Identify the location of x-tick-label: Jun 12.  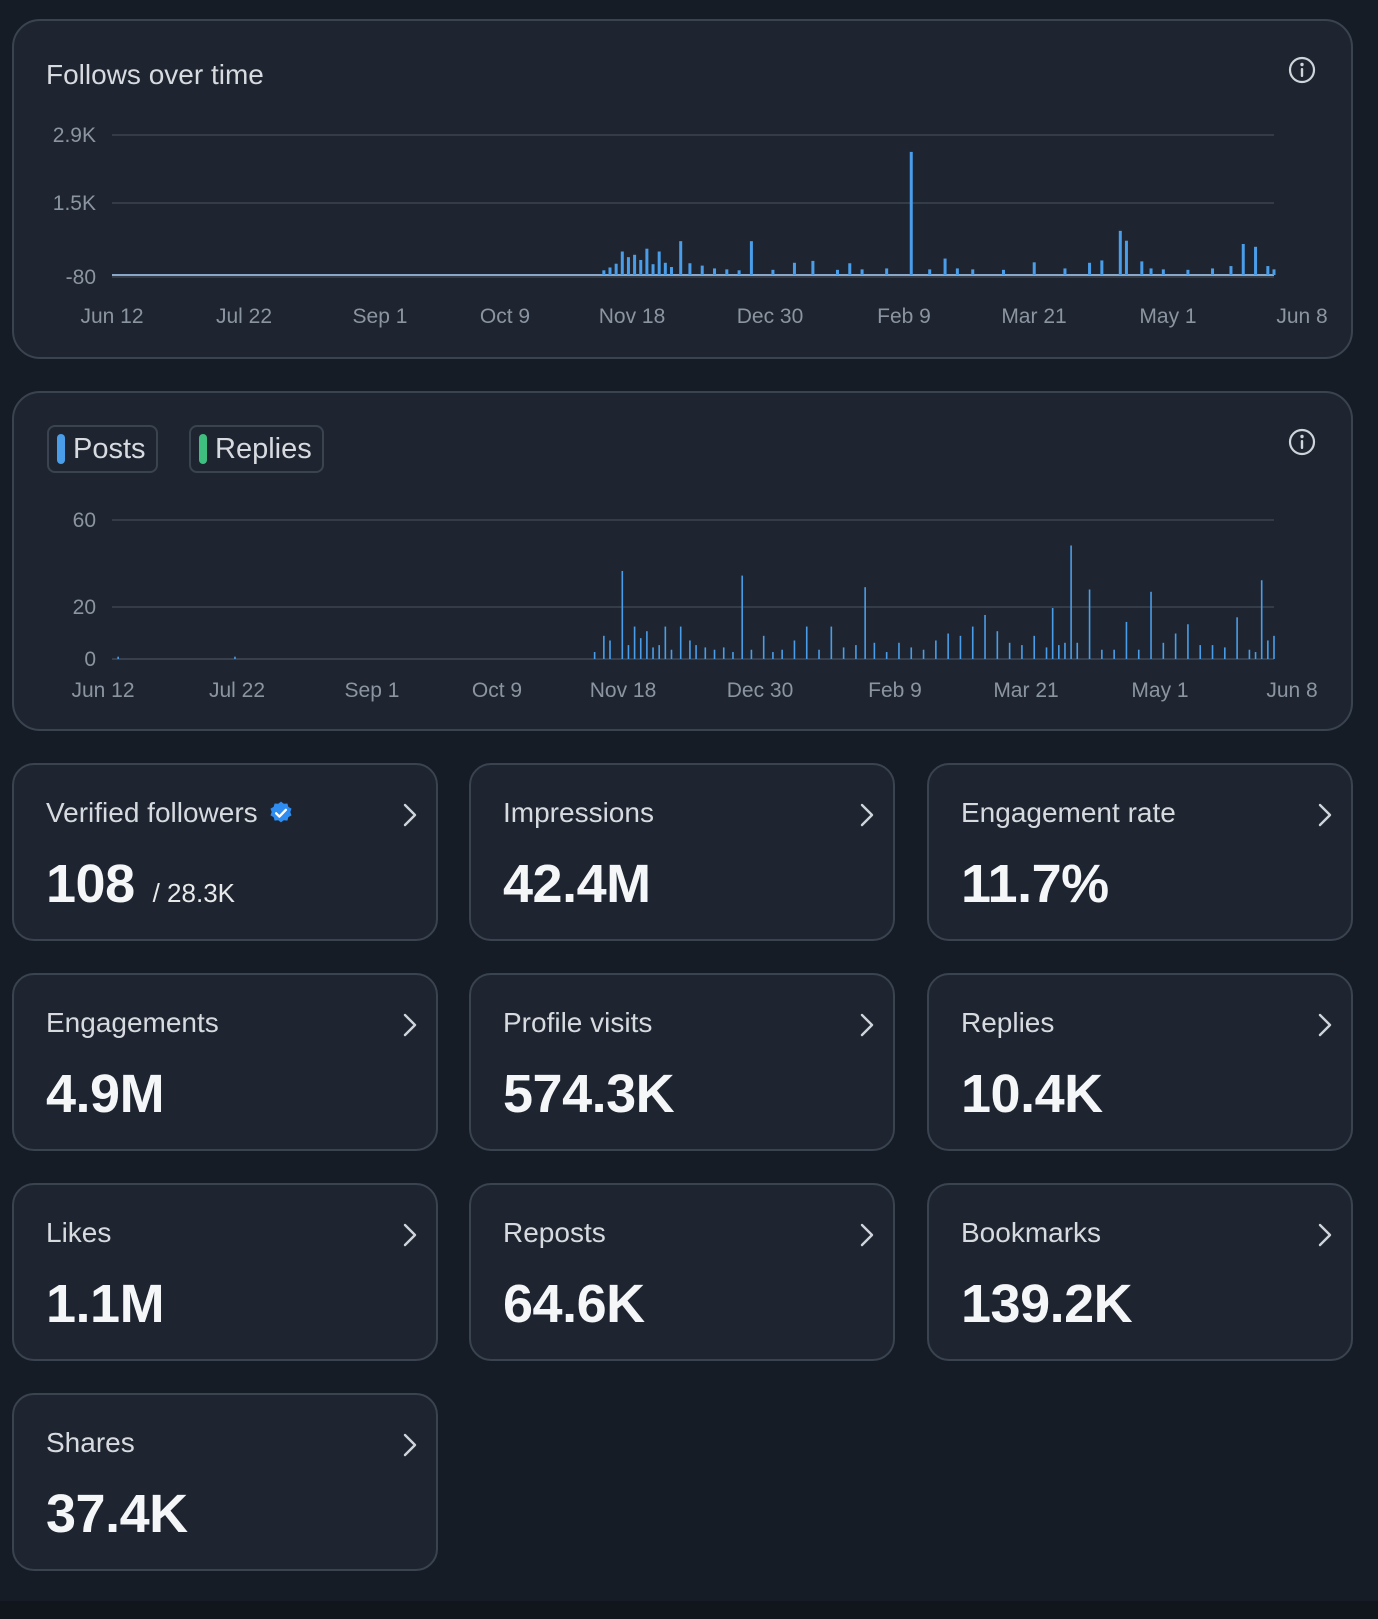
(102, 690).